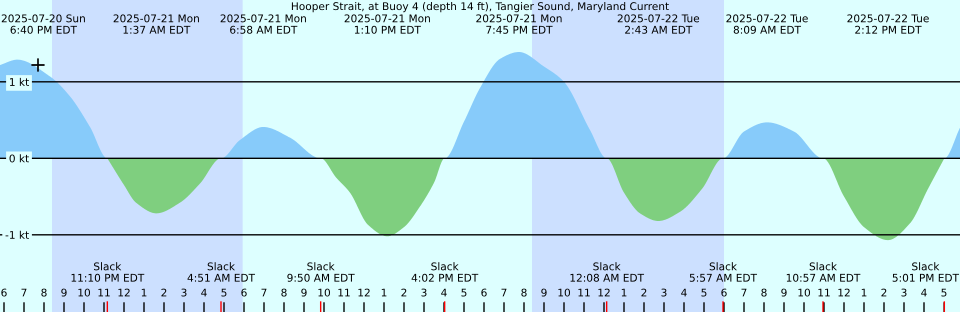 The image size is (960, 312). I want to click on annotation: 2025-07-21 Mon 7:45 PM EDT, so click(519, 24).